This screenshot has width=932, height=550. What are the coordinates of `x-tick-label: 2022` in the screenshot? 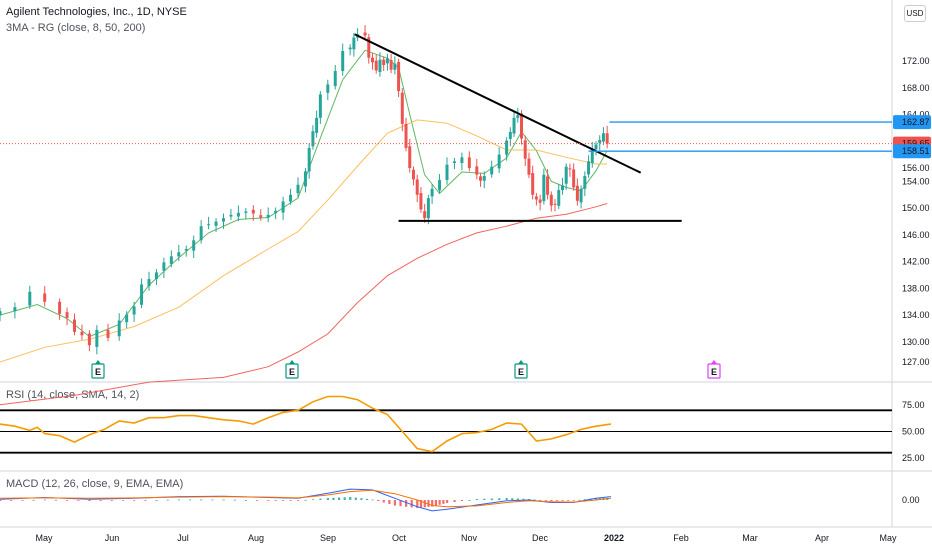 It's located at (614, 538).